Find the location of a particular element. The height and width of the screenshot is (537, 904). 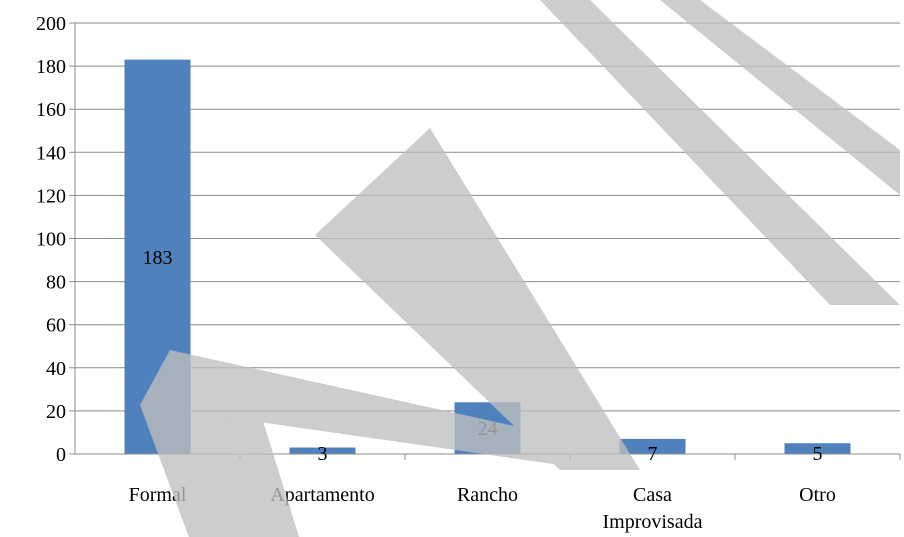

y-tick-label: 0 is located at coordinates (61, 455).